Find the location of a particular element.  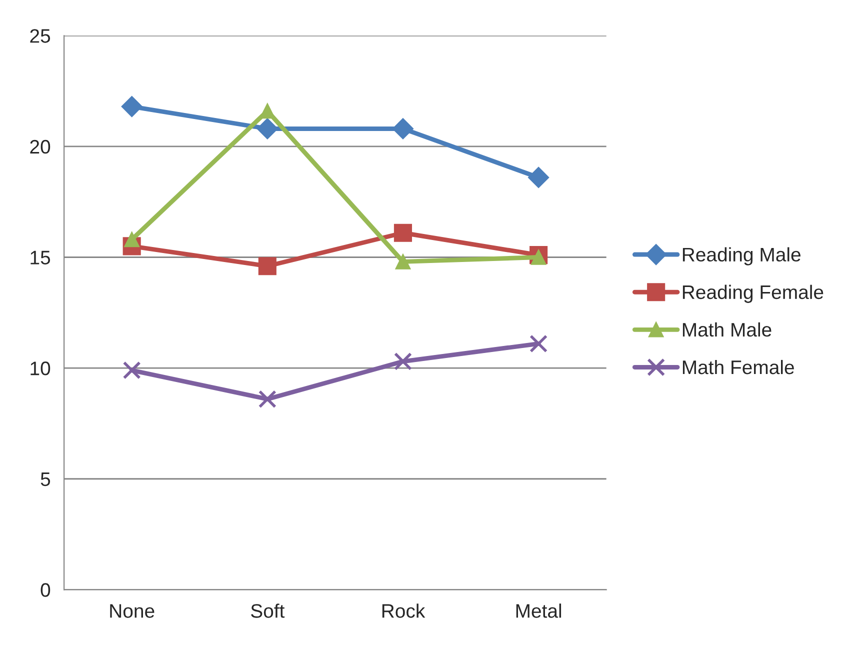

x-tick-label: Metal is located at coordinates (539, 611).